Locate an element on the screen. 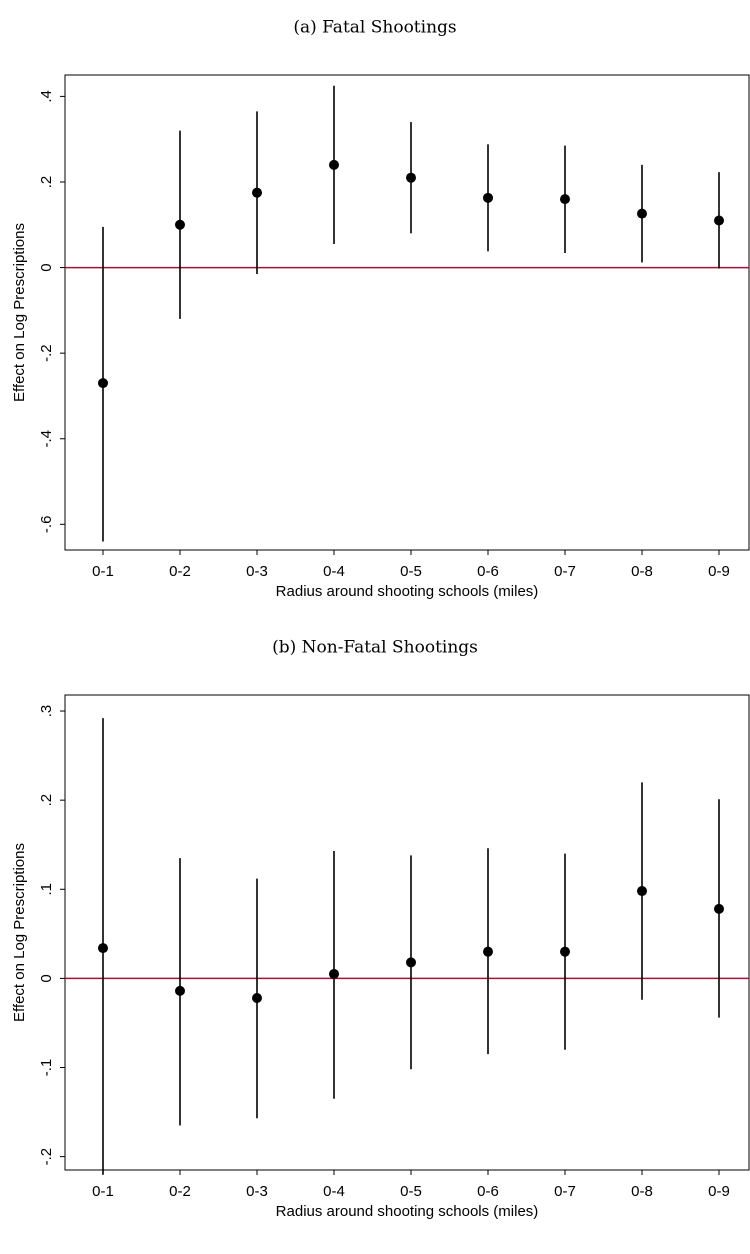  chart-title: (b) Non-Fatal Shootings is located at coordinates (375, 648).